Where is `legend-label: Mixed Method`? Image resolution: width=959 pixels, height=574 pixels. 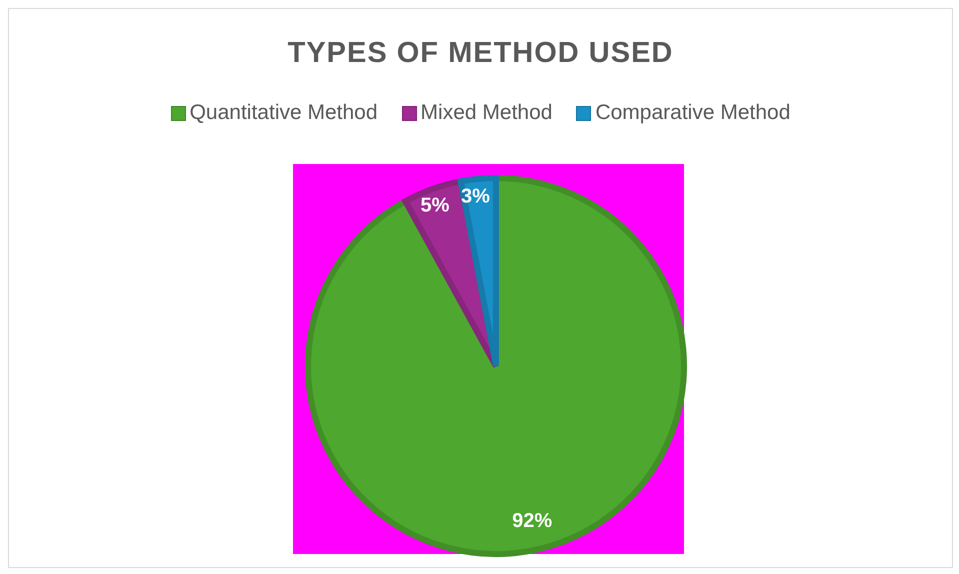 legend-label: Mixed Method is located at coordinates (486, 113).